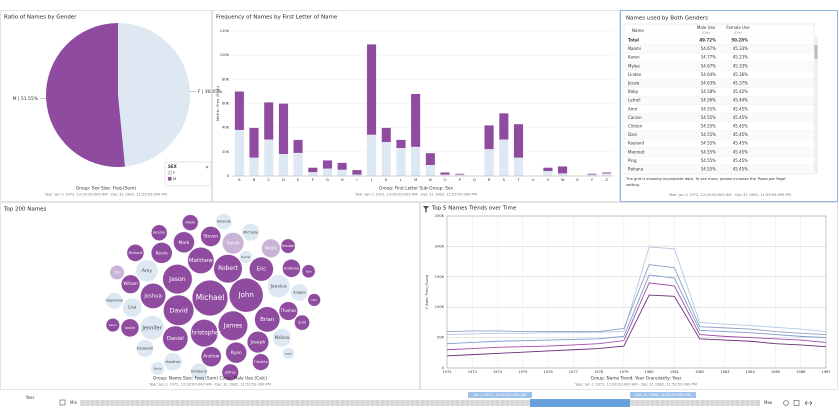 The image size is (839, 419). What do you see at coordinates (786, 403) in the screenshot?
I see `zoom-button` at bounding box center [786, 403].